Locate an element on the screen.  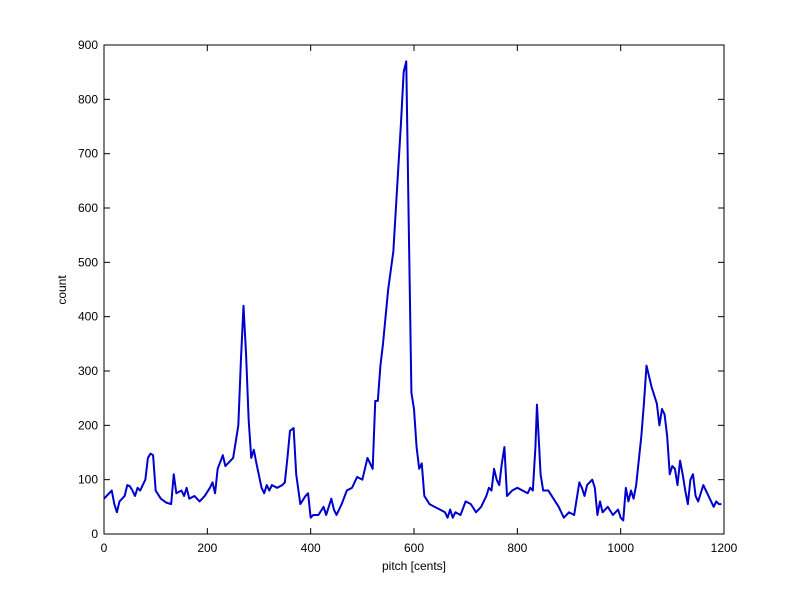
y-axis-label: count is located at coordinates (62, 290).